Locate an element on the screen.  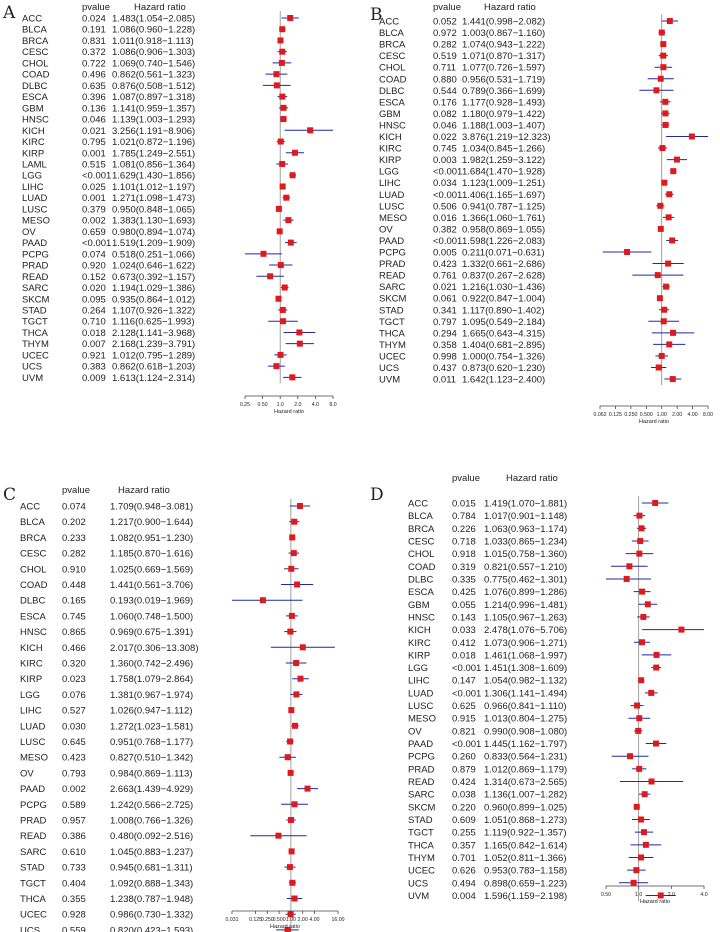
forest-row: PCPG 0.005 0.211(0.071−0.631) is located at coordinates (515, 253).